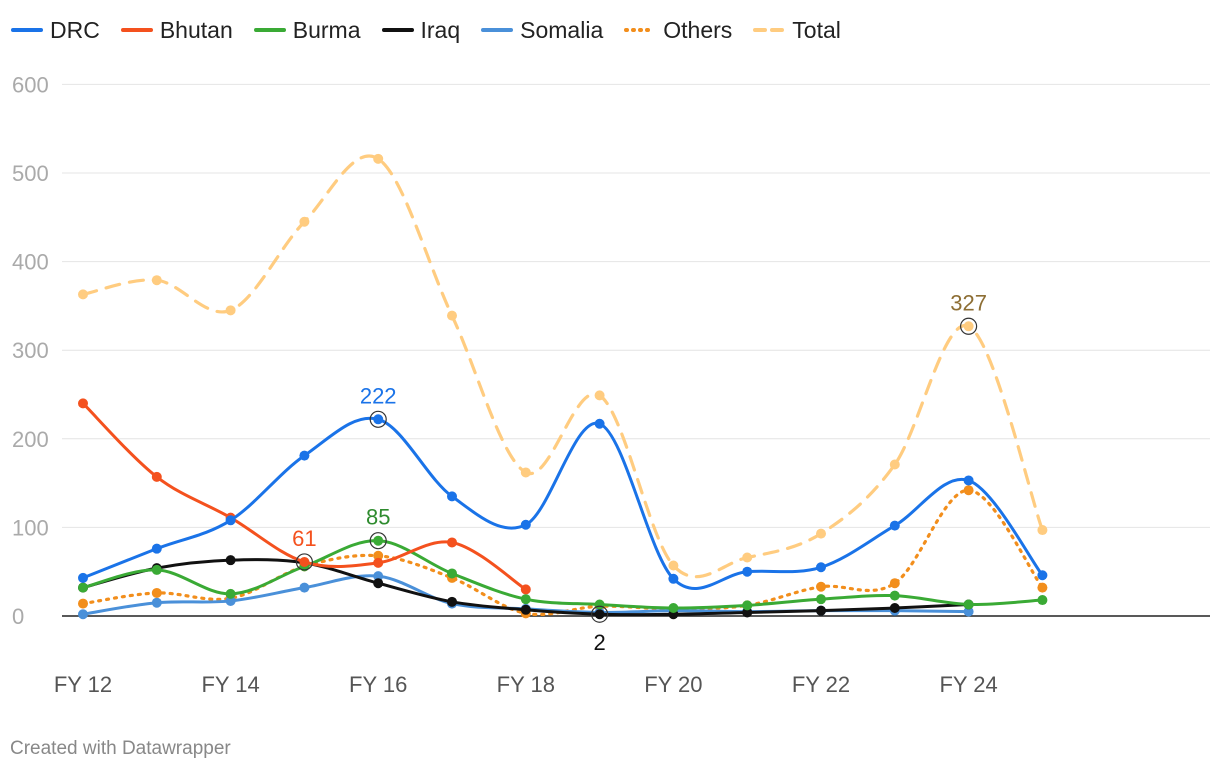  Describe the element at coordinates (968, 684) in the screenshot. I see `x-tick-label-fy-24: FY 24` at that location.